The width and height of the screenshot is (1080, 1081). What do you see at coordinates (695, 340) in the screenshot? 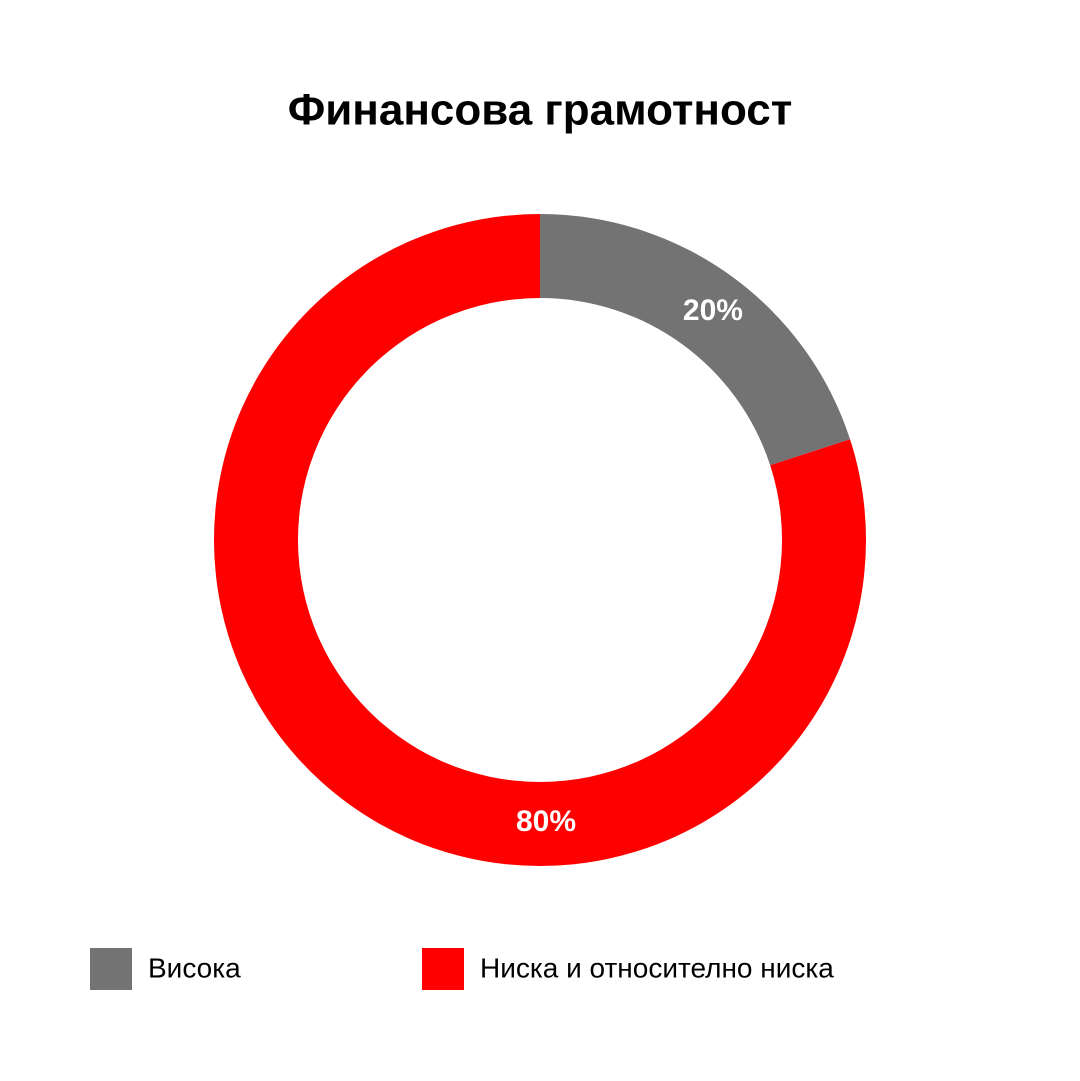
I see `donut-slice` at bounding box center [695, 340].